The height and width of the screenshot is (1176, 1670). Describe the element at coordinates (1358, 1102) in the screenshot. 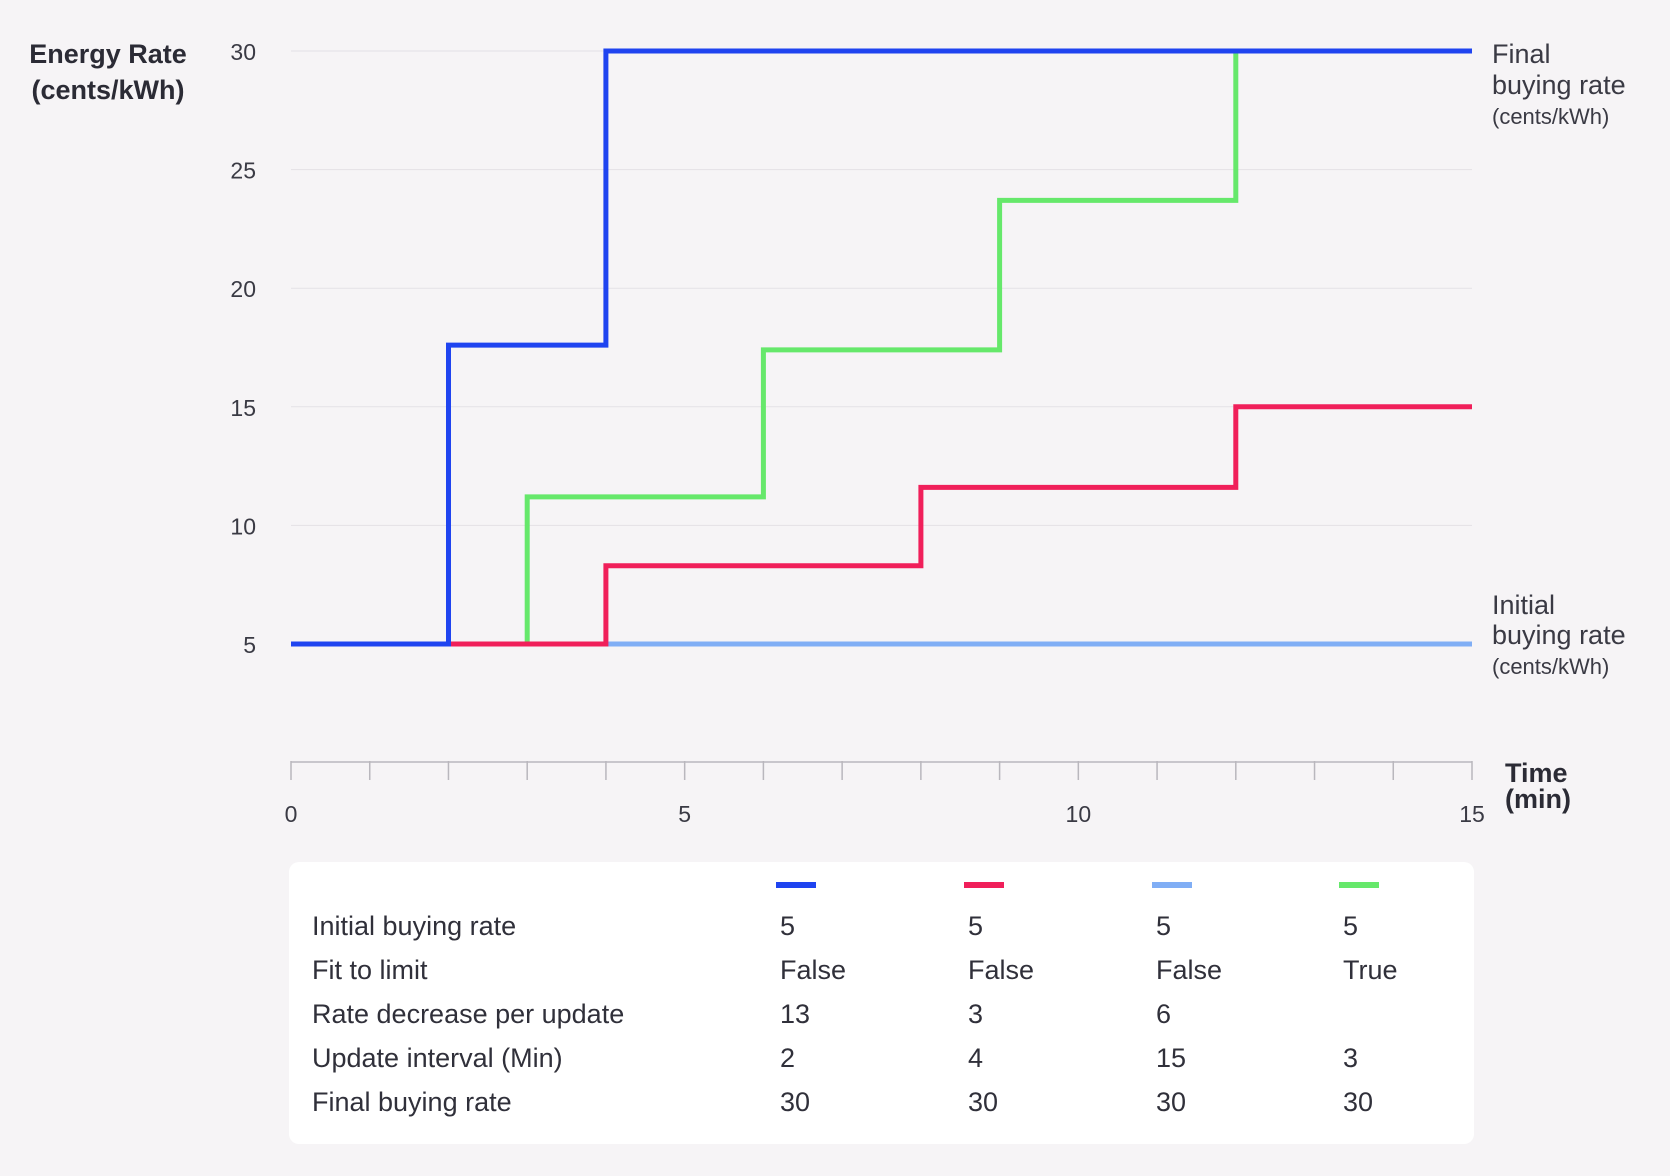

I see `cell-green-final: 30` at that location.